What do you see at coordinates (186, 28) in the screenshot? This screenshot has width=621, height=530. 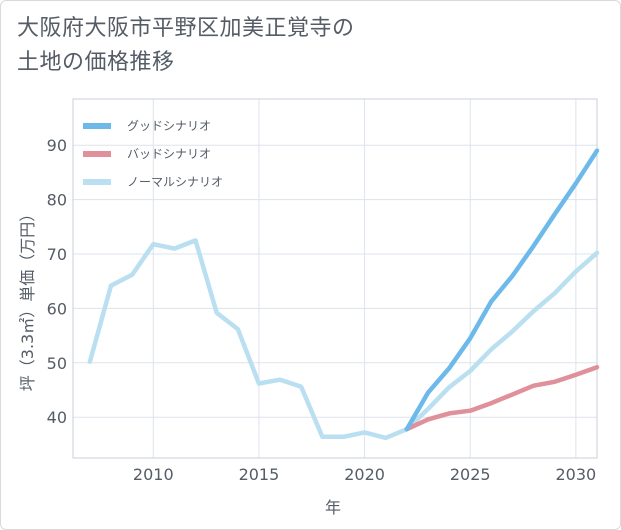 I see `chart-title-line-1: 大阪府大阪市平野区加美正覚寺の` at bounding box center [186, 28].